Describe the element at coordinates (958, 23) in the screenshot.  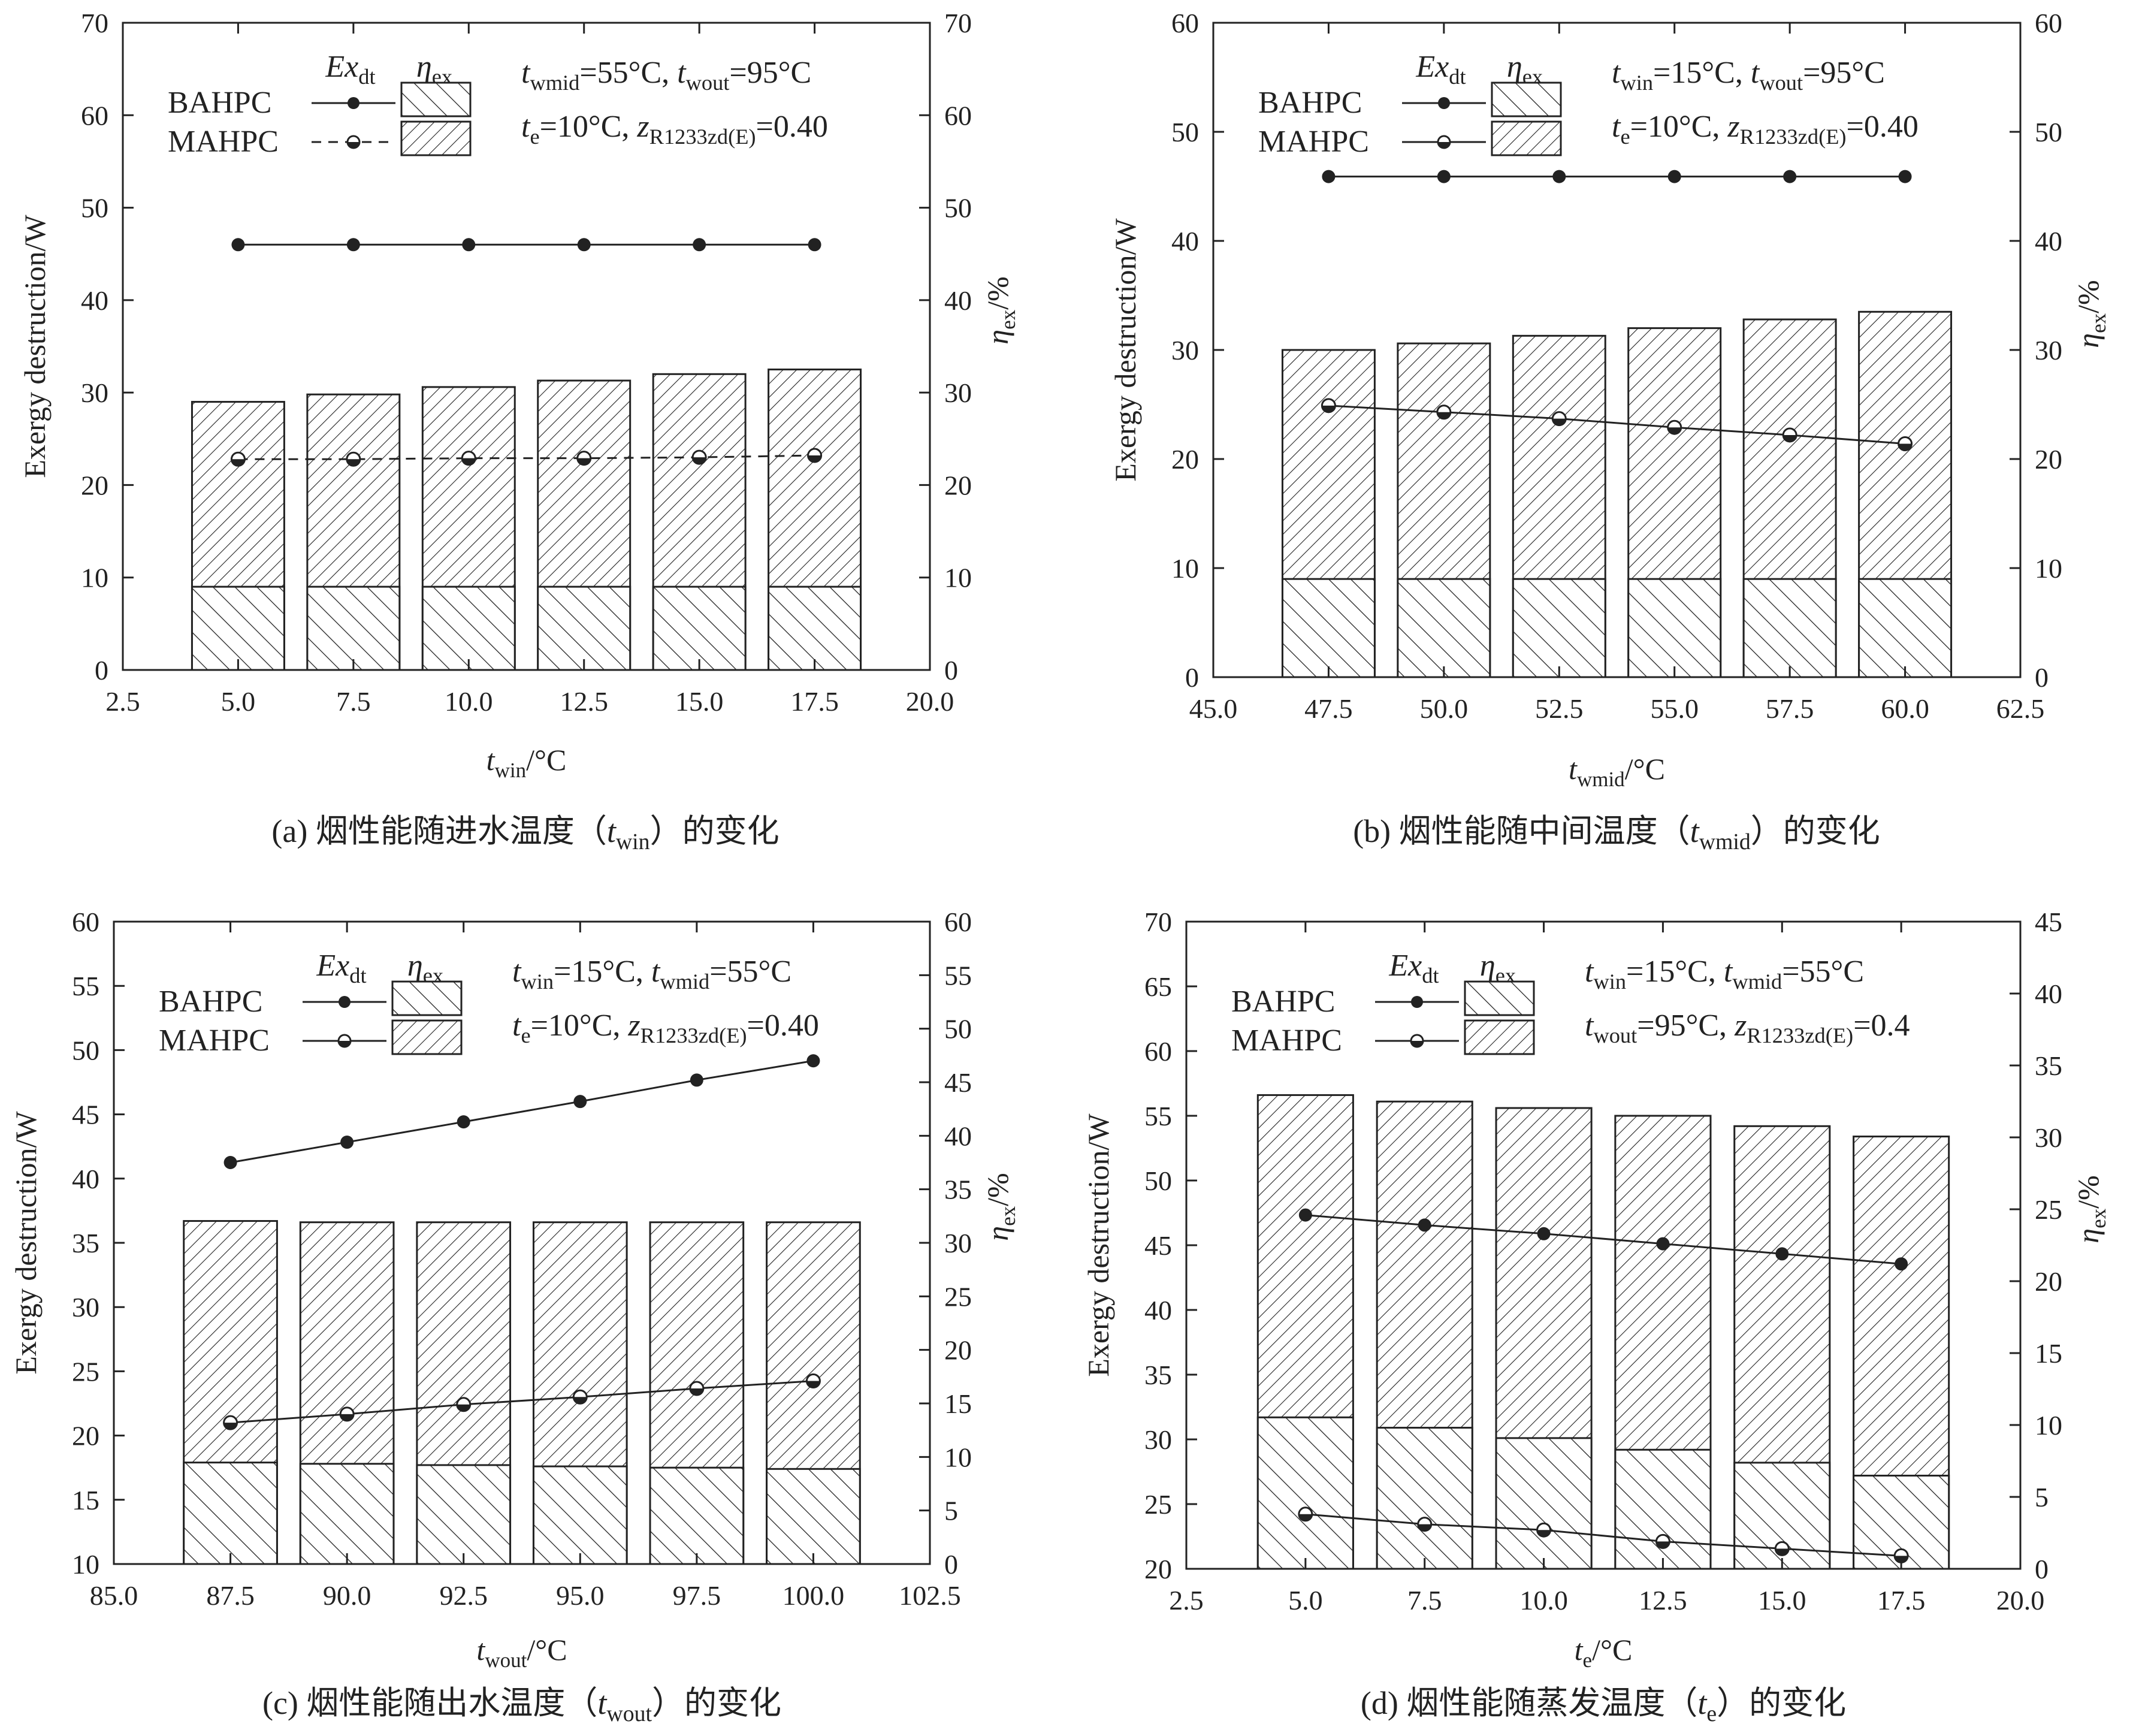
I see `y2-tick-label: 70` at that location.